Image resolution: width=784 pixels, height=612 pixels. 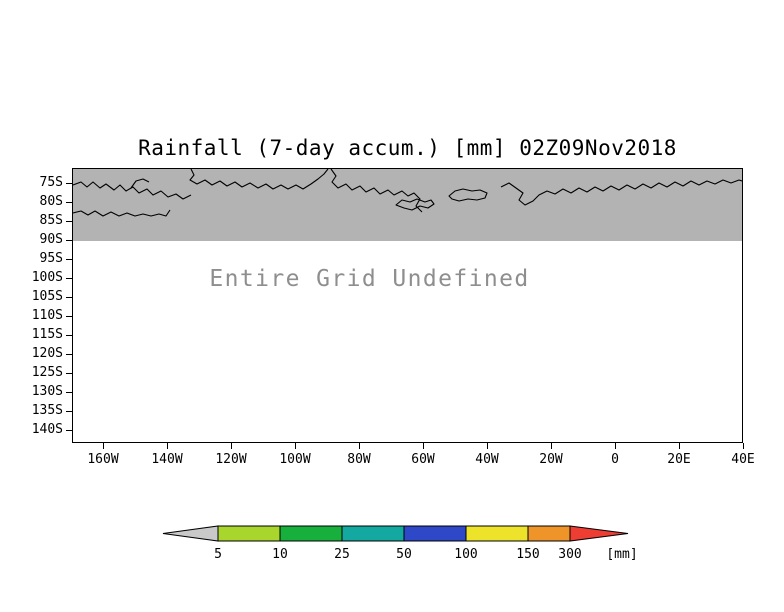 What do you see at coordinates (743, 459) in the screenshot?
I see `x-tick-label: 40E` at bounding box center [743, 459].